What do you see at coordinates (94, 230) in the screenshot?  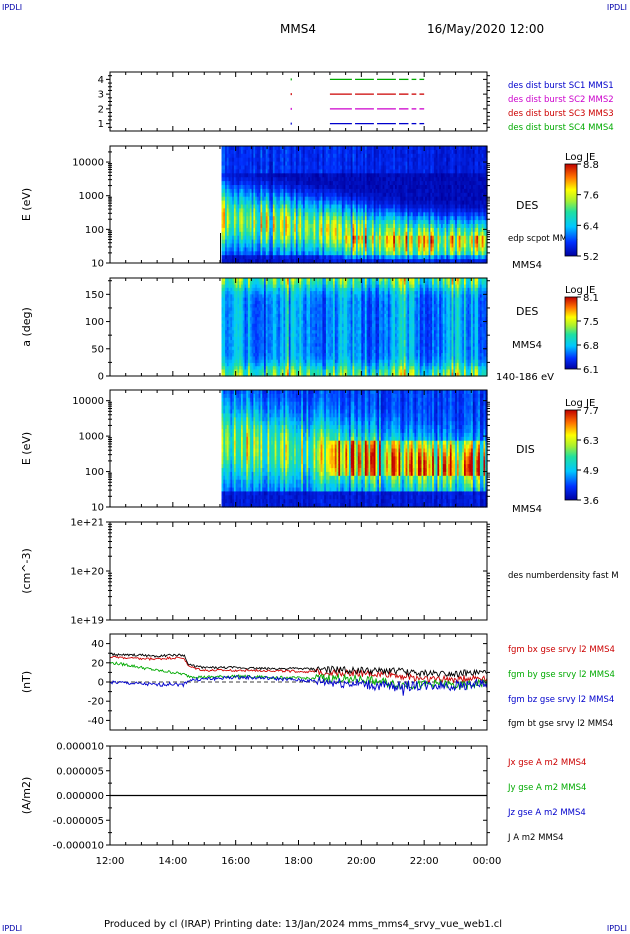 I see `des-energy-ytick-label: 100` at bounding box center [94, 230].